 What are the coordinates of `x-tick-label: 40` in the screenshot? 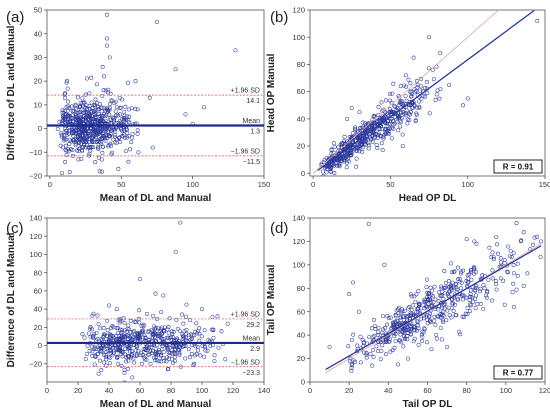 It's located at (388, 390).